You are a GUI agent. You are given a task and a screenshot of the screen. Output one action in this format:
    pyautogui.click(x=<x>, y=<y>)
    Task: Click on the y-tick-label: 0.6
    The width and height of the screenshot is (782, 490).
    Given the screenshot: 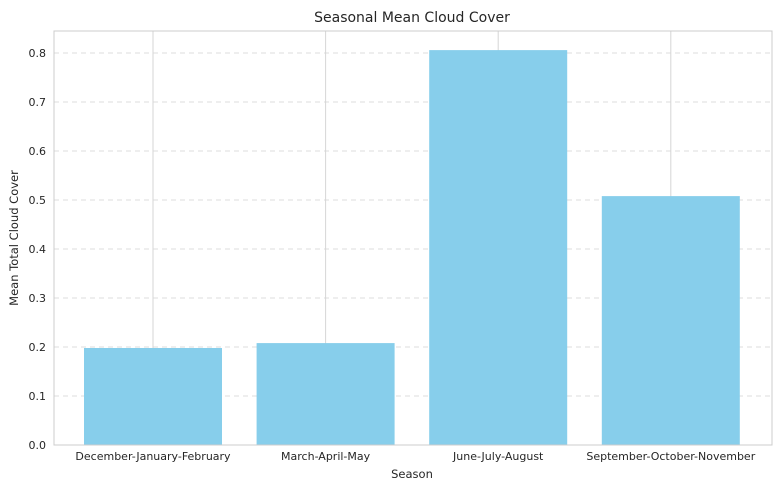 What is the action you would take?
    pyautogui.click(x=38, y=151)
    